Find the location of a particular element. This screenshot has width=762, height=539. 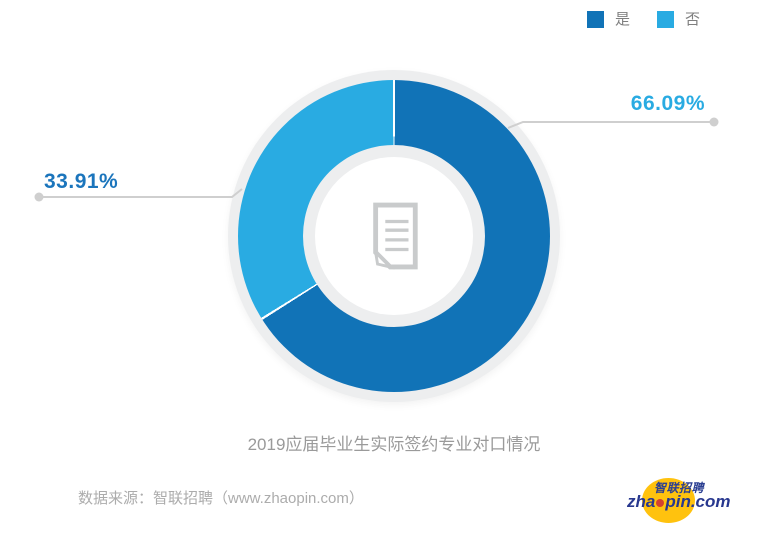

legend-swatch-no is located at coordinates (666, 19).